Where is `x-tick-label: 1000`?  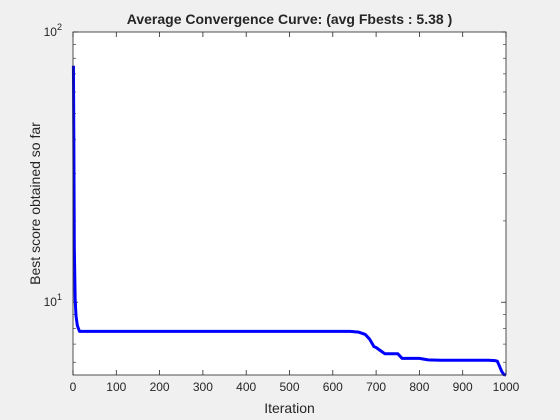
x-tick-label: 1000 is located at coordinates (506, 387).